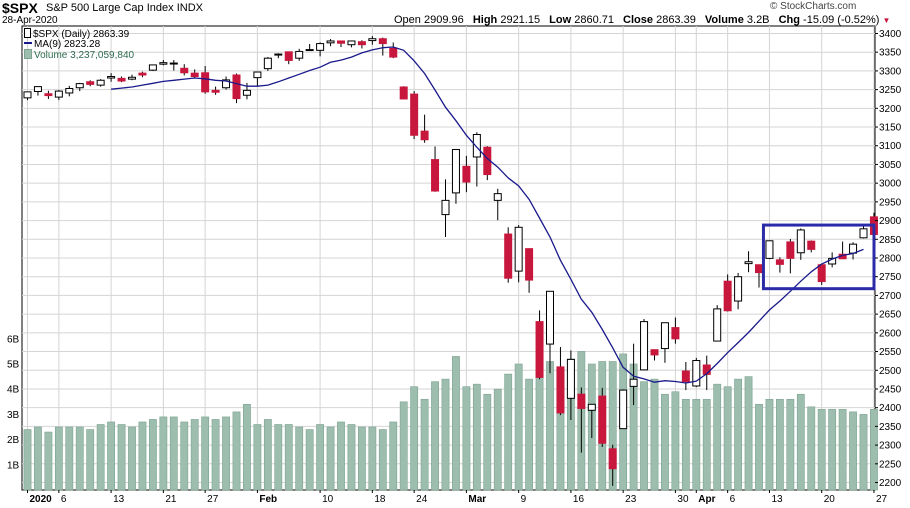 Image resolution: width=910 pixels, height=508 pixels. What do you see at coordinates (890, 221) in the screenshot?
I see `price-tick-label: 2900` at bounding box center [890, 221].